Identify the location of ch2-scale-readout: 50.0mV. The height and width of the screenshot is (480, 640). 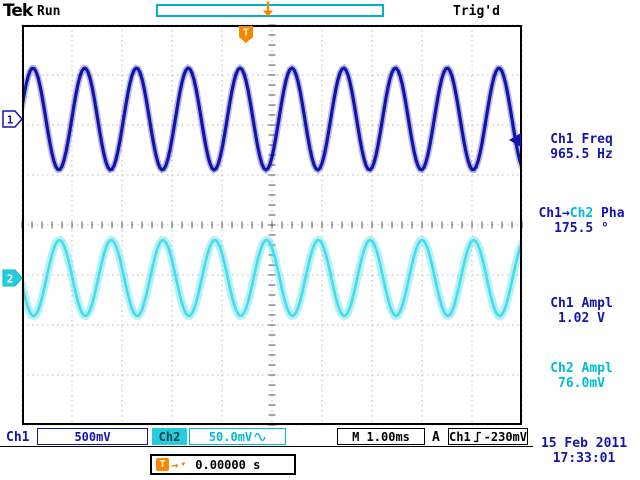
(237, 436).